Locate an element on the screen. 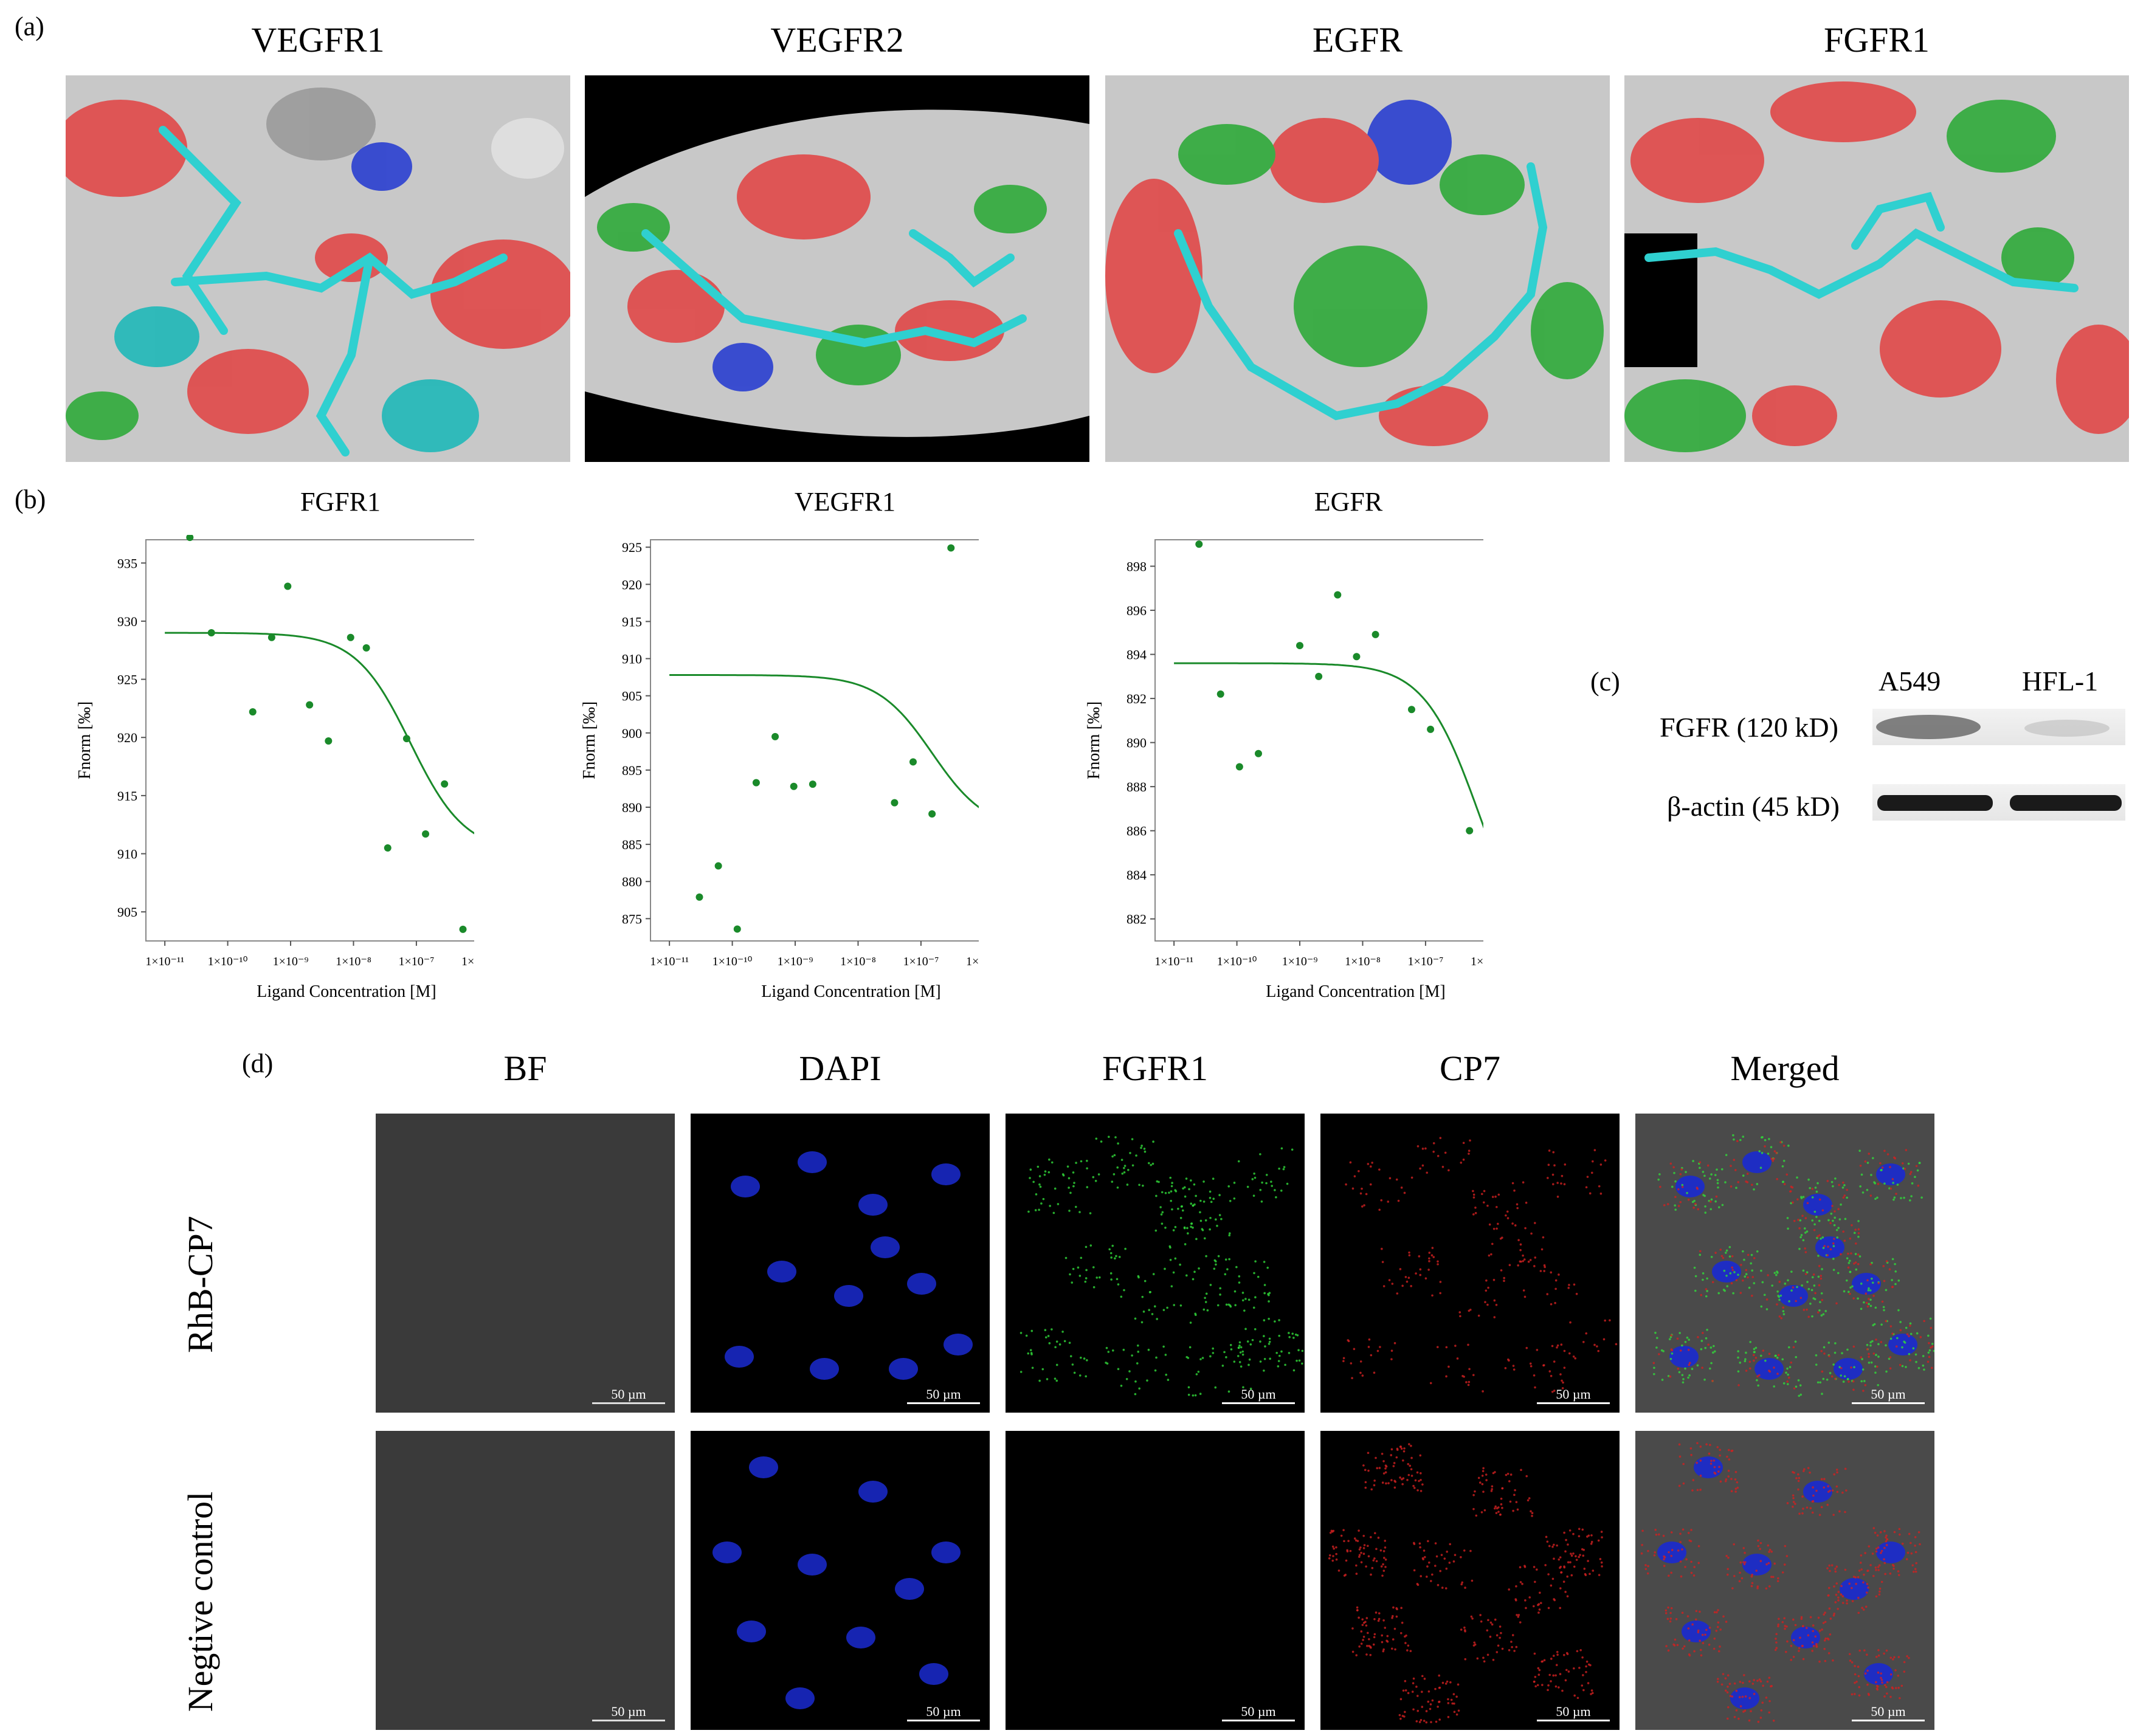  y-tick-label: 895 is located at coordinates (632, 770).